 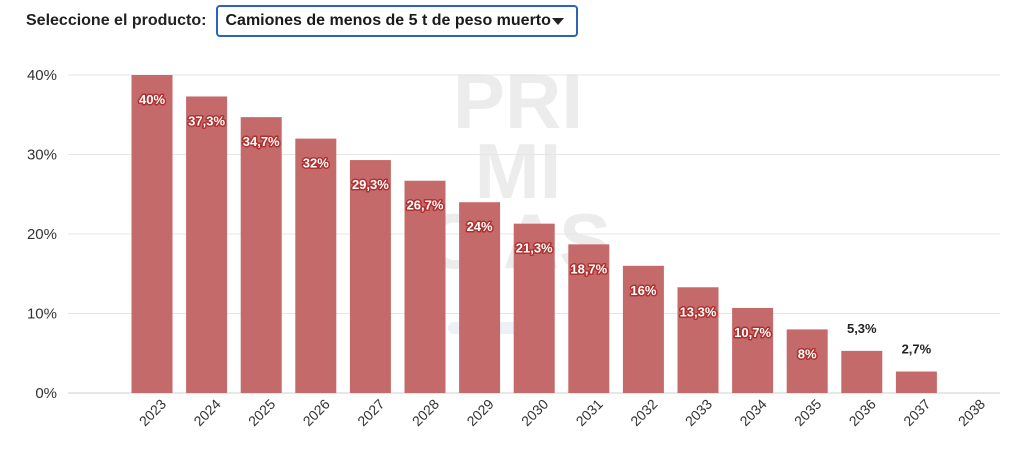 I want to click on data-label: 5,3%, so click(x=862, y=328).